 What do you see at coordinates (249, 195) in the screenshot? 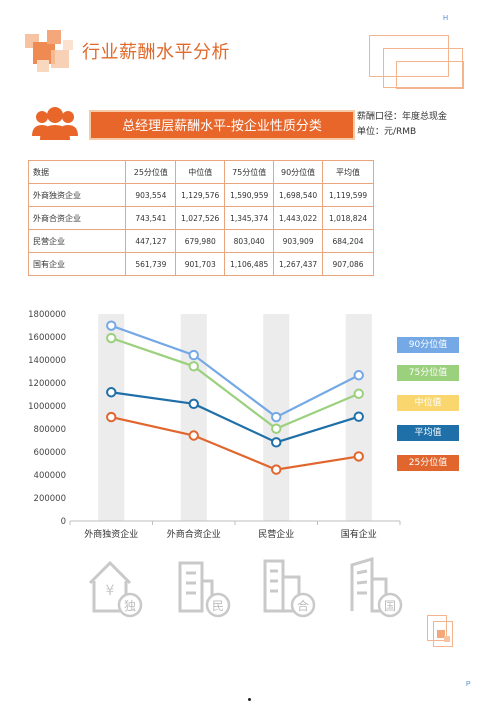
I see `table-cell: 1,590,959` at bounding box center [249, 195].